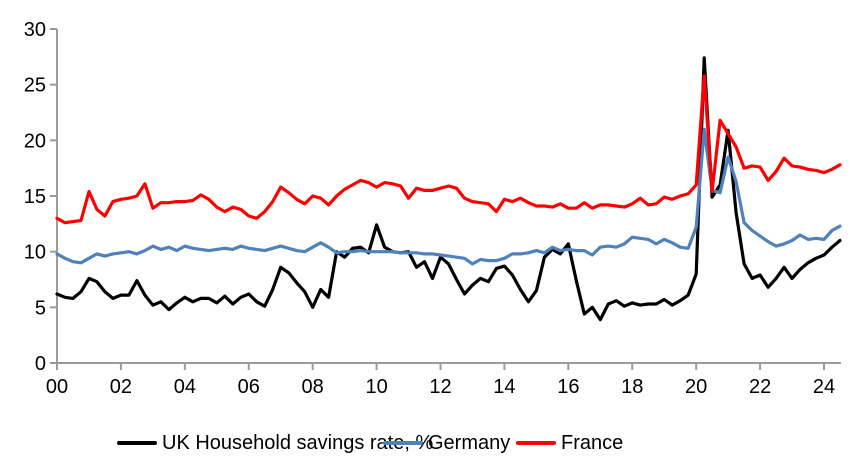  I want to click on x-tick-label-22: 22, so click(760, 387).